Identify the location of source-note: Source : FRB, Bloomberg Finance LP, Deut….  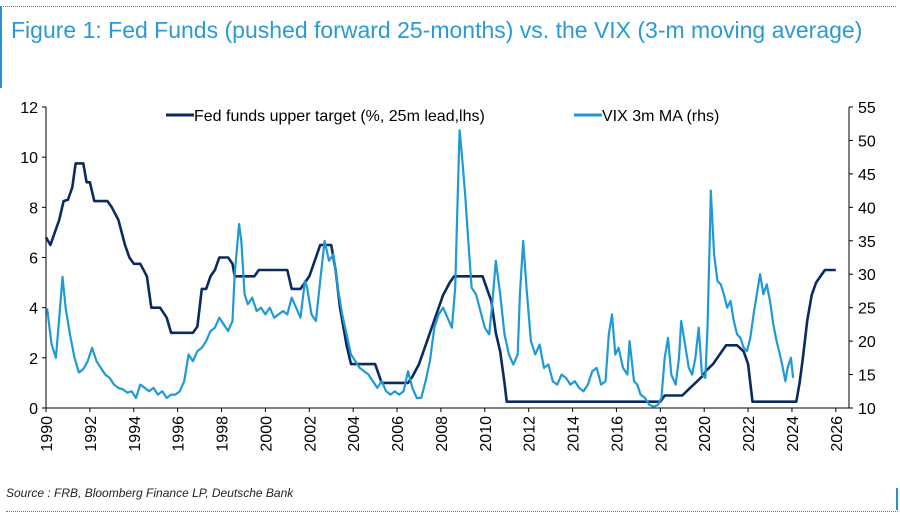
(150, 493).